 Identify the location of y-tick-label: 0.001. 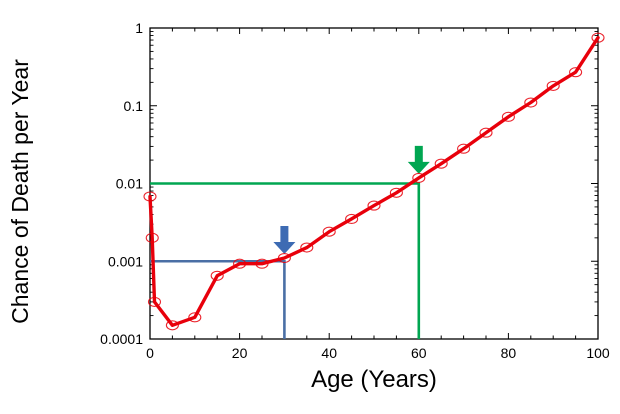
(125, 261).